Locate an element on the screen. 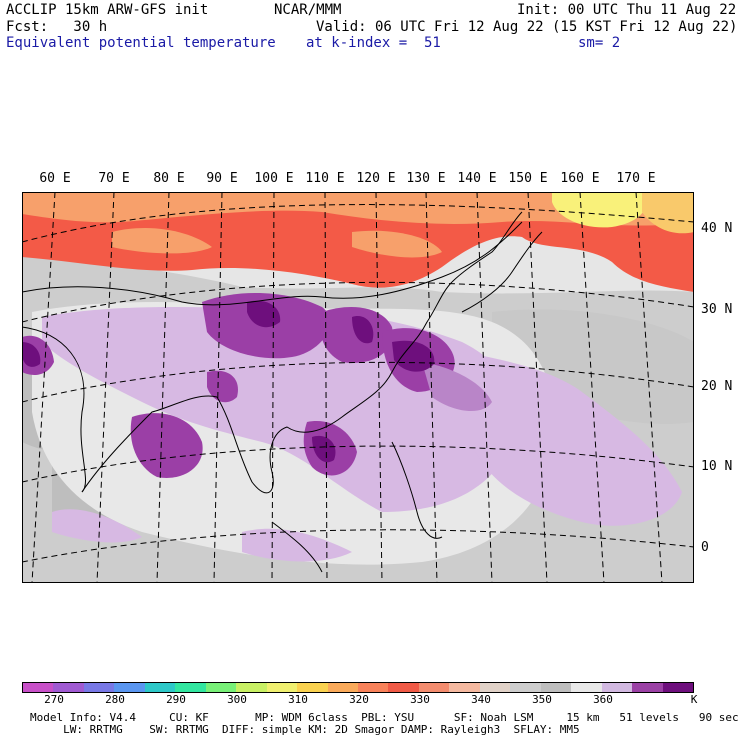 The height and width of the screenshot is (740, 740). lat-label: 0 is located at coordinates (705, 547).